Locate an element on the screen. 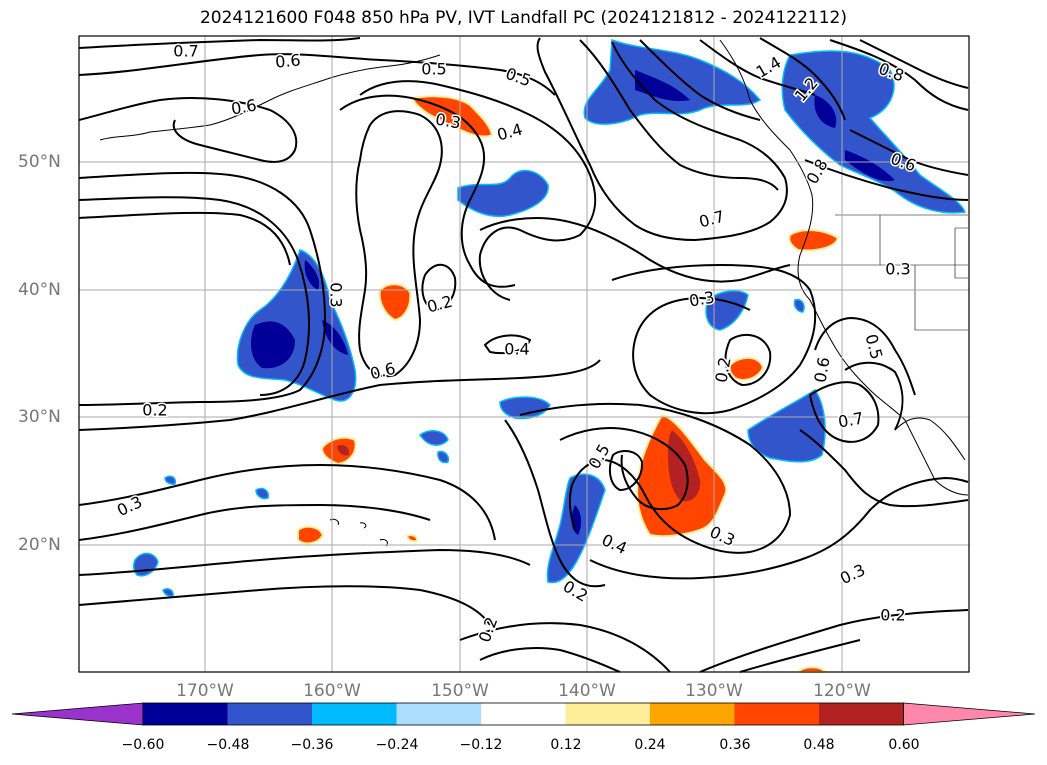 The width and height of the screenshot is (1047, 765). lon-label-160w: 160°W is located at coordinates (332, 691).